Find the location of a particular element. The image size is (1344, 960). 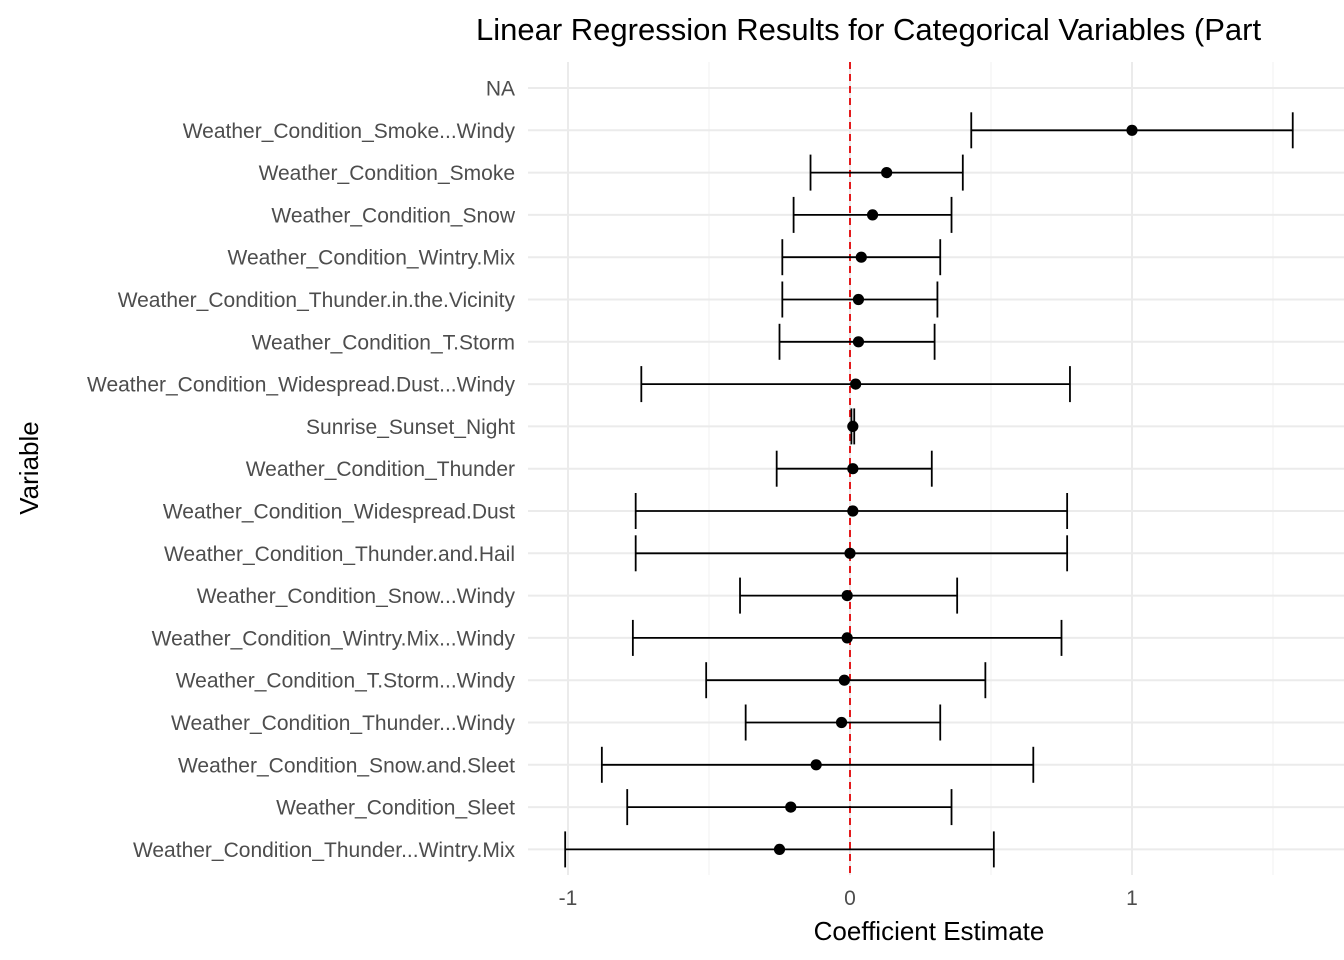

y-tick-label: Weather_Condition_Wintry.Mix...Windy is located at coordinates (334, 638).